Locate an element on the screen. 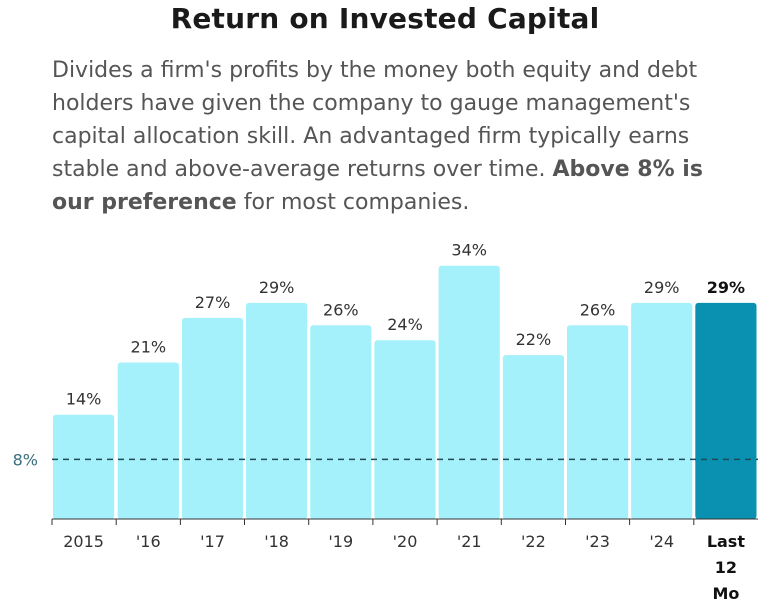 This screenshot has height=602, width=770. x-tick-label-3: '18 is located at coordinates (276, 541).